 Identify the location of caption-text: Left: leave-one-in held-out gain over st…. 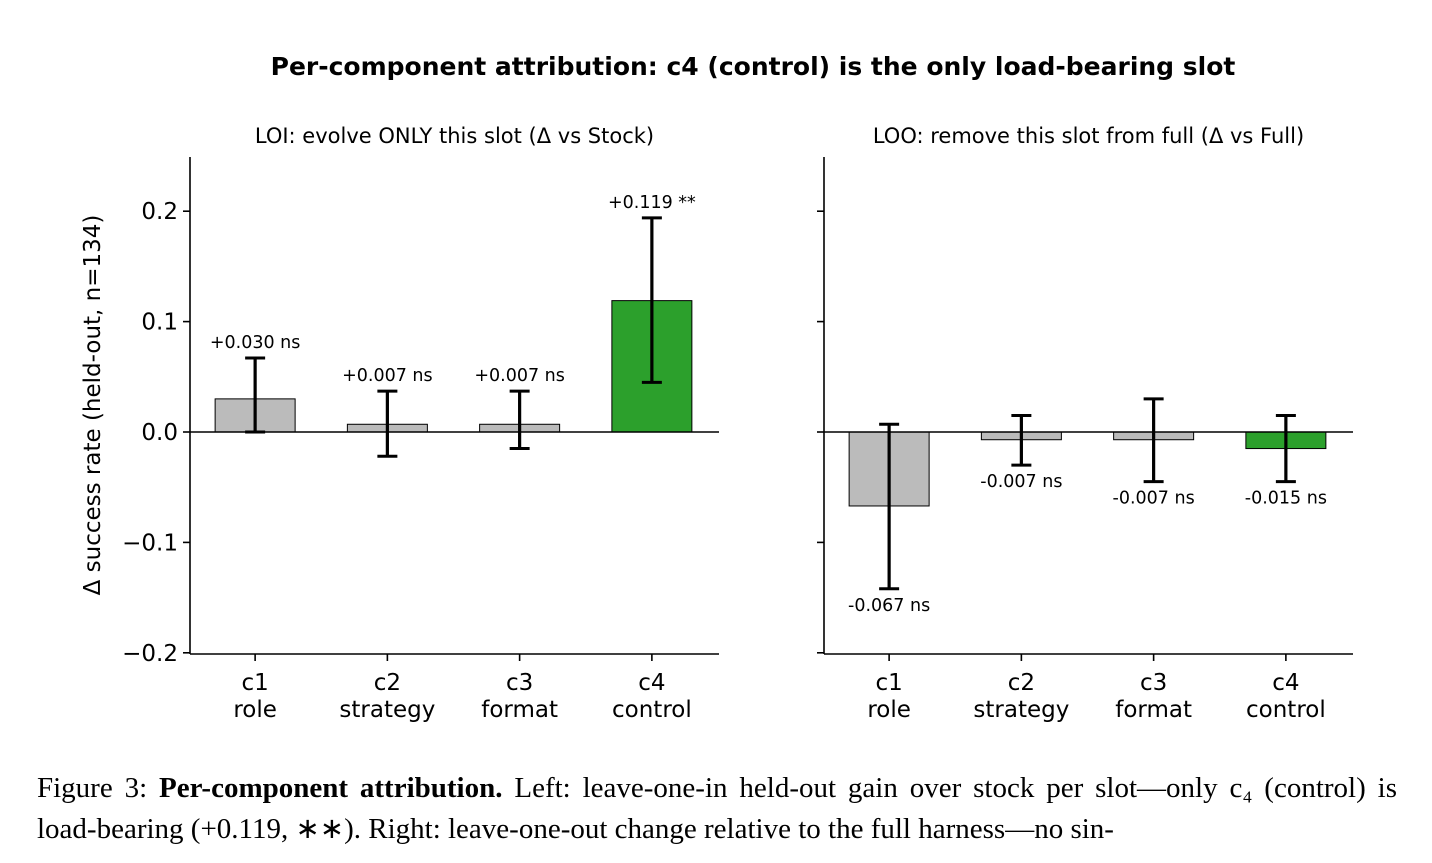
(717, 808).